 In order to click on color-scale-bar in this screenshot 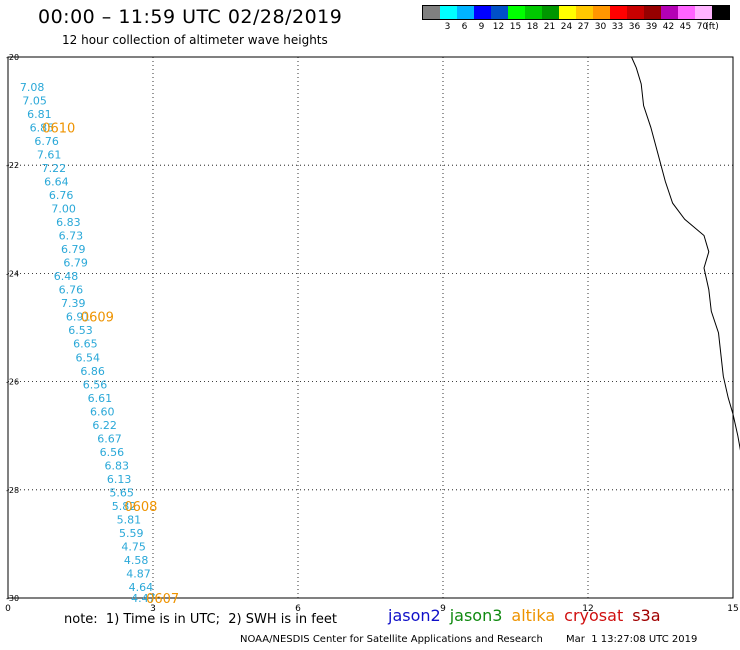, I will do `click(576, 12)`.